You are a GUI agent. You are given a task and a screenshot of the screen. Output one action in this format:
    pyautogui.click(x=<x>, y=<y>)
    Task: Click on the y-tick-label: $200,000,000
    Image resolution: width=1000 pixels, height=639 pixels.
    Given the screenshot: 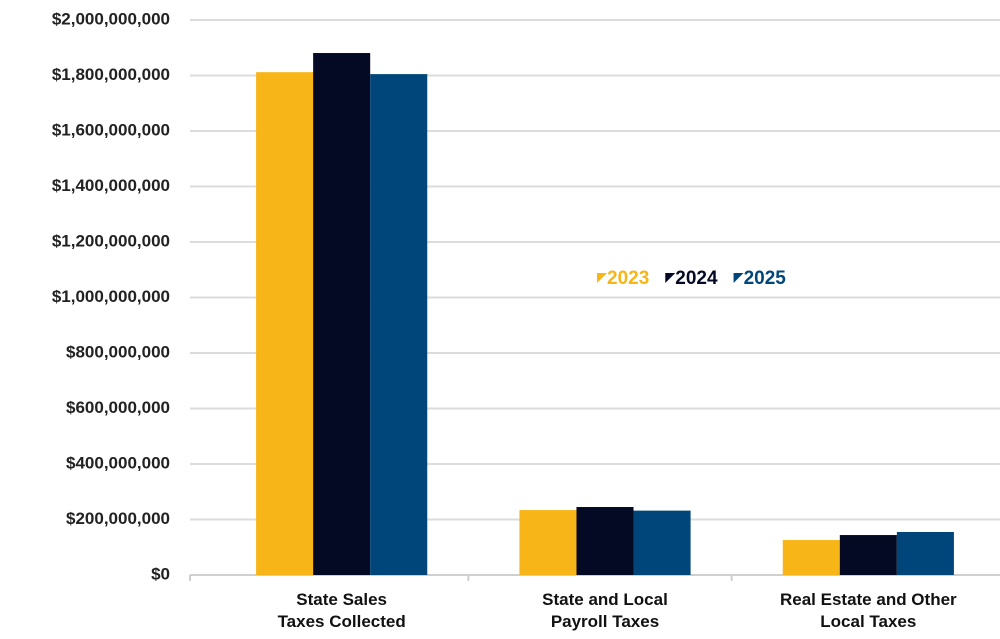 What is the action you would take?
    pyautogui.click(x=118, y=518)
    